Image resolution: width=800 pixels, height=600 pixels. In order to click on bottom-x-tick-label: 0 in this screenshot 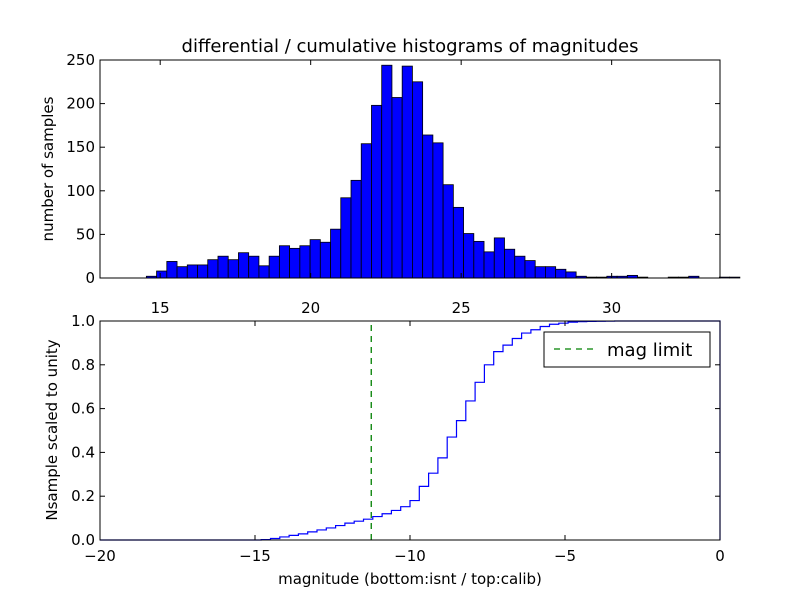, I will do `click(720, 556)`.